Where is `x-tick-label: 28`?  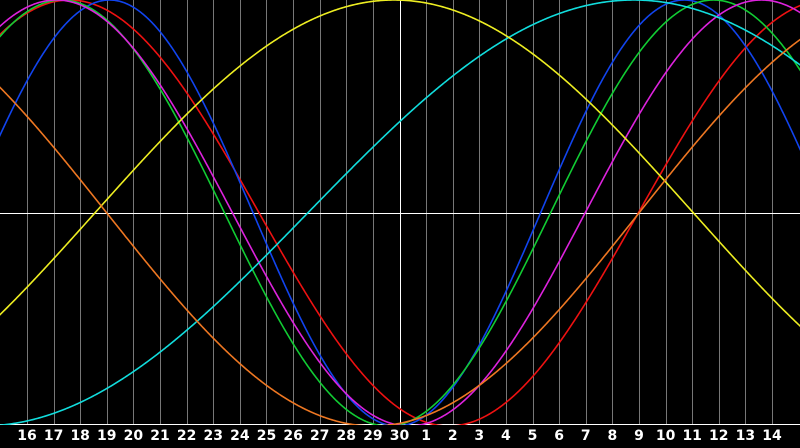
x-tick-label: 28 is located at coordinates (346, 436).